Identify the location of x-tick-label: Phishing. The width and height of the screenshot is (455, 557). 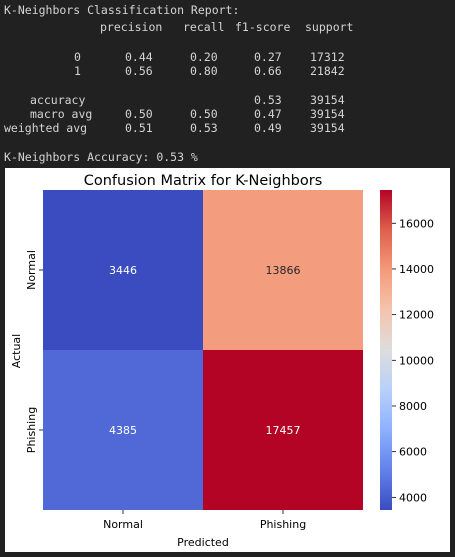
(283, 524).